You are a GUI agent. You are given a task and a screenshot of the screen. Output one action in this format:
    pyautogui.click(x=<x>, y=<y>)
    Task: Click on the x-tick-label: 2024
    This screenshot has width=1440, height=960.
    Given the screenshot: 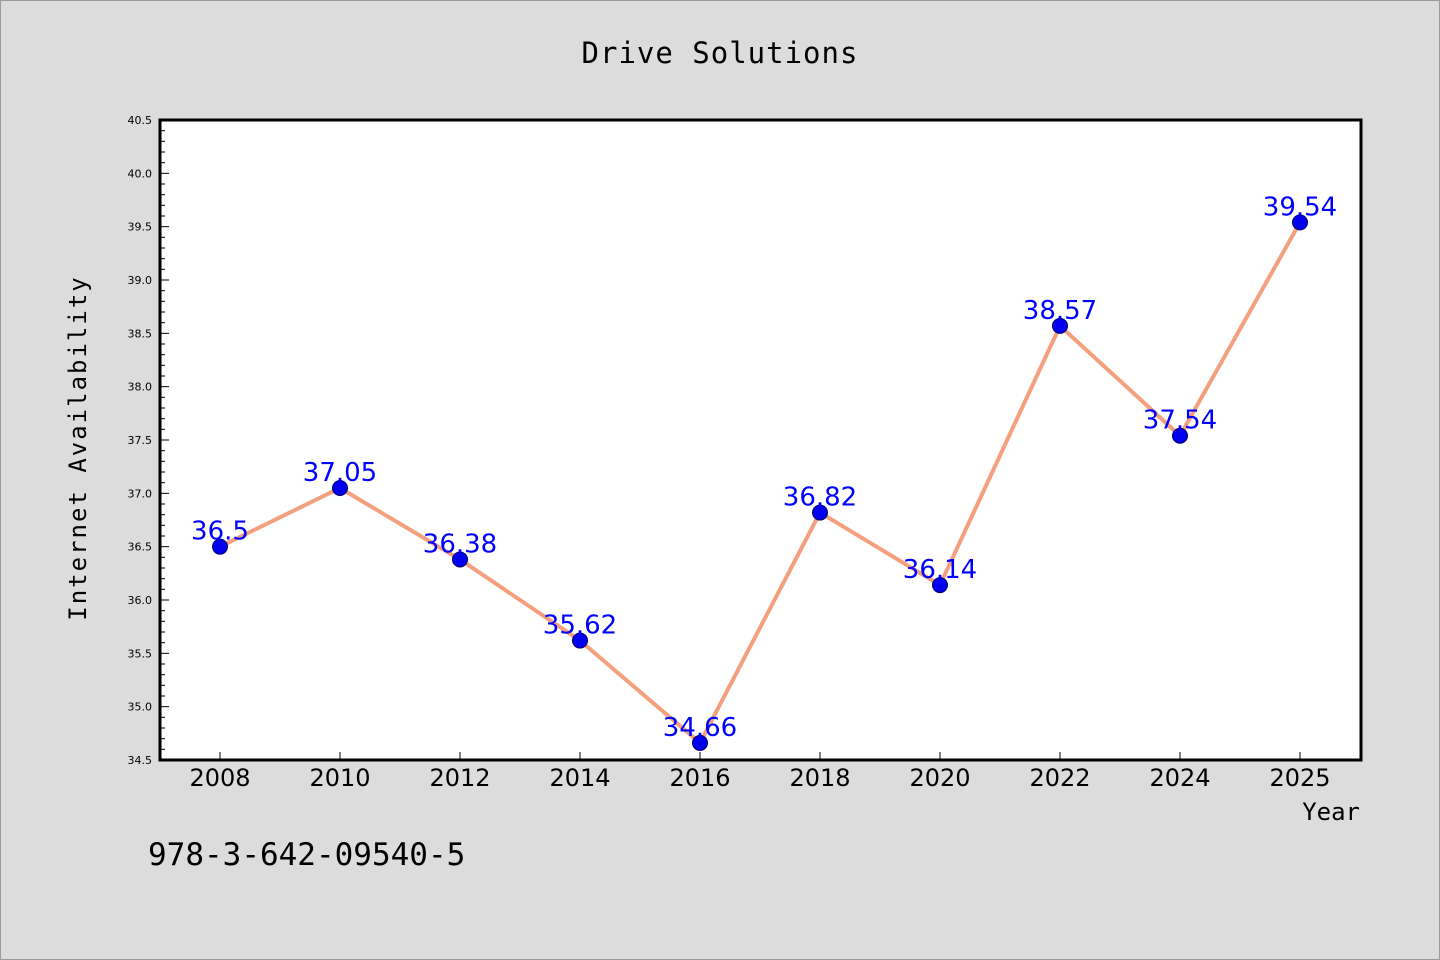 What is the action you would take?
    pyautogui.click(x=1179, y=778)
    